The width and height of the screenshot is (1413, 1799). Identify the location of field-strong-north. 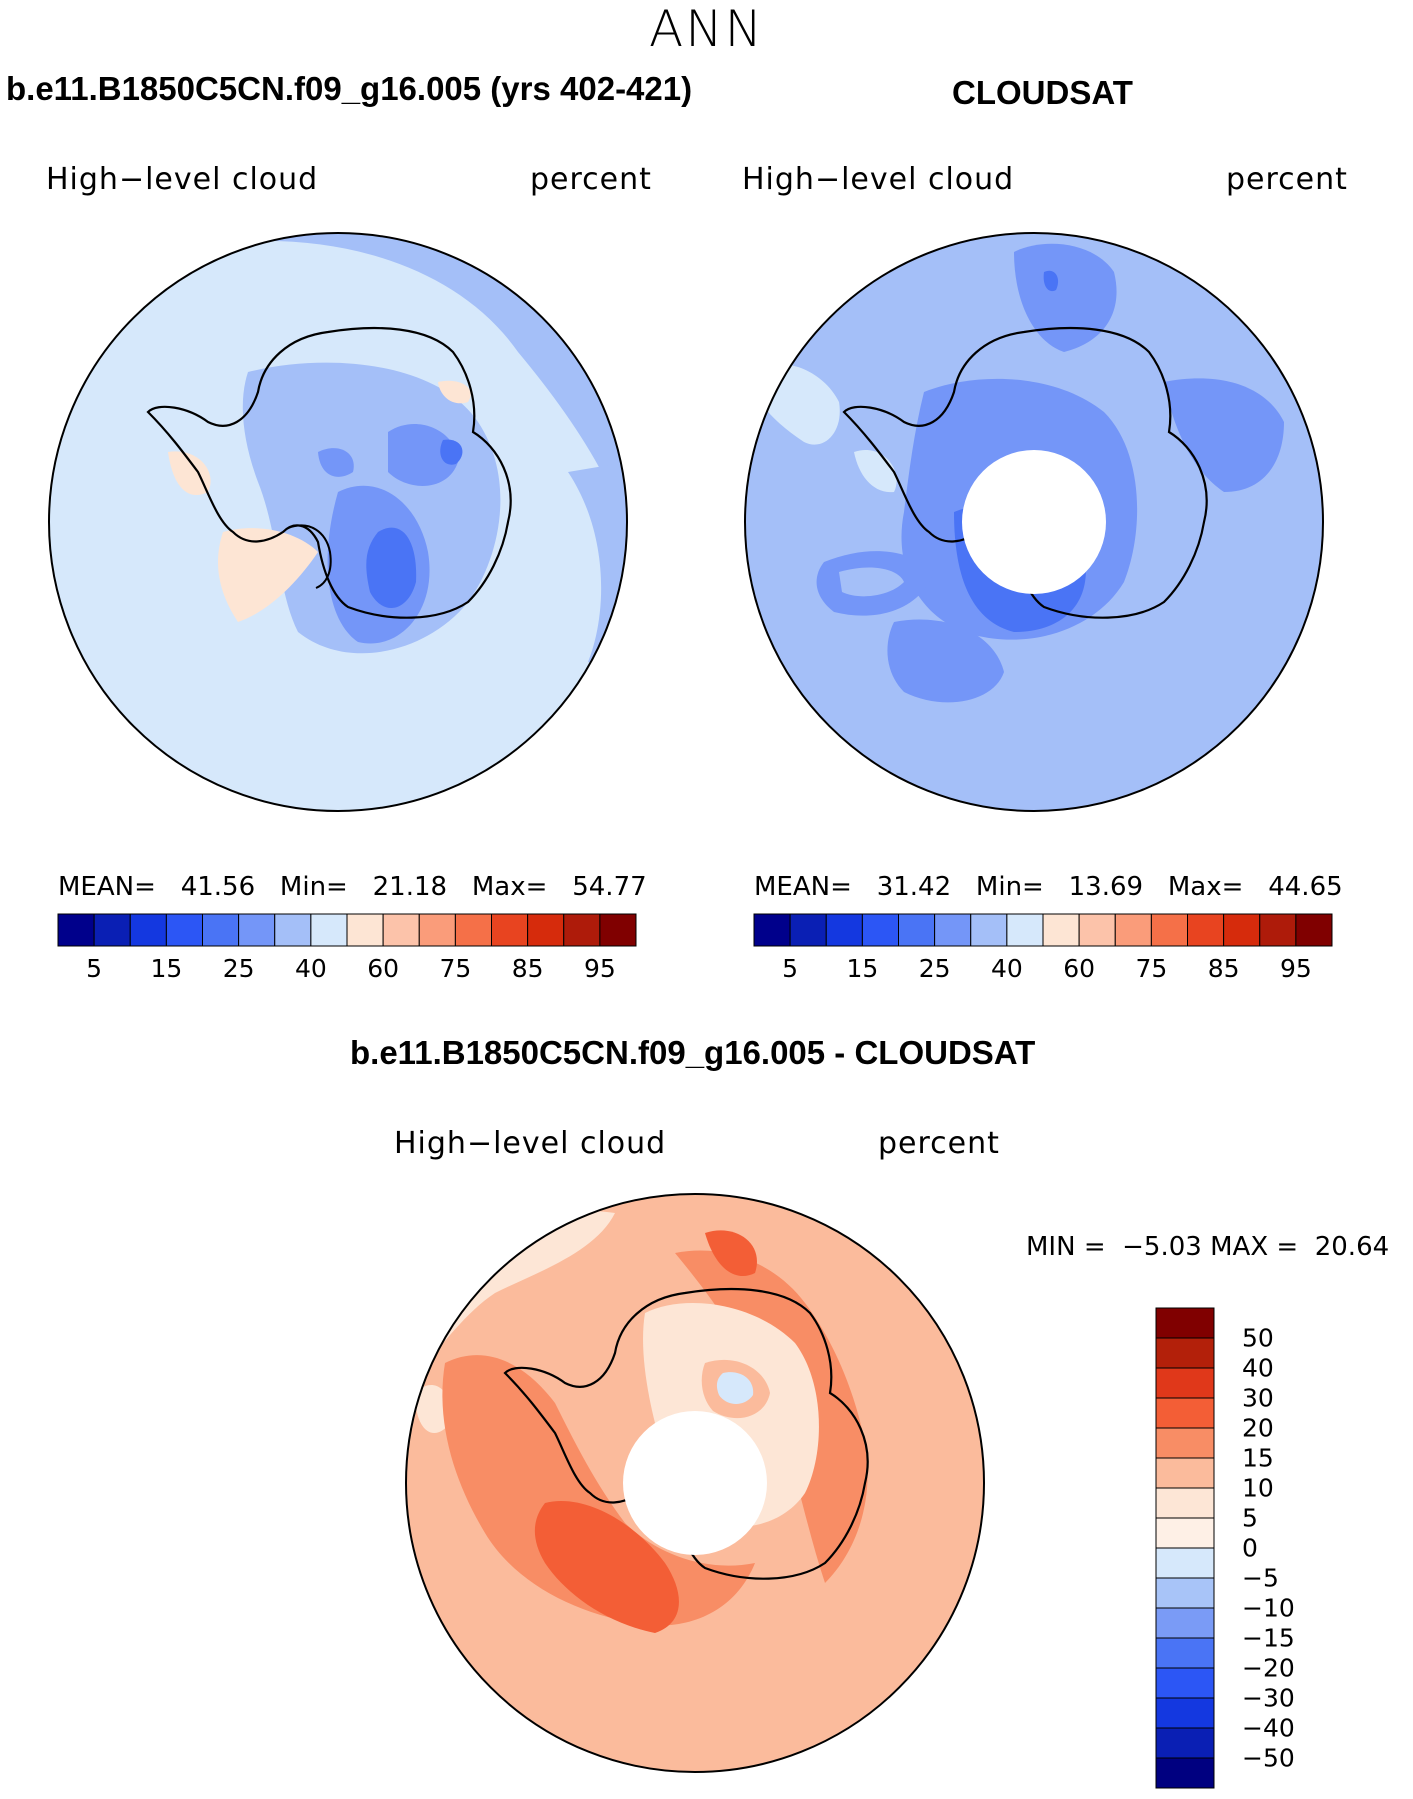
(731, 1253).